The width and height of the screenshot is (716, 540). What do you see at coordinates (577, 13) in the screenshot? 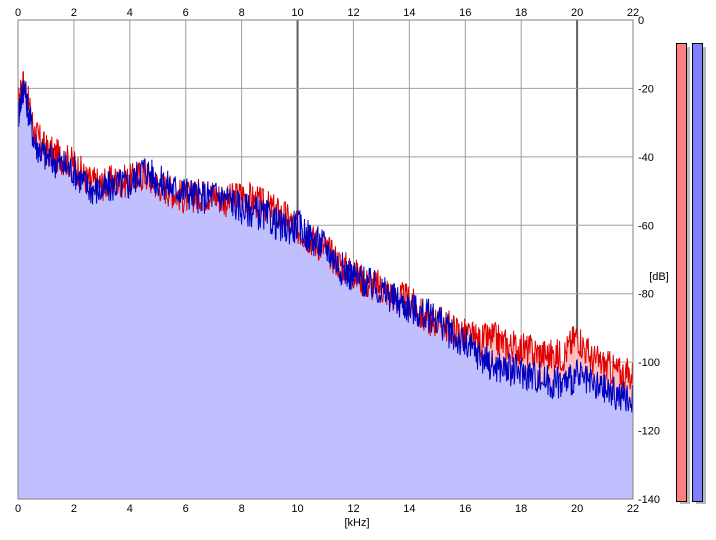
I see `x-tick-label-top: 20` at bounding box center [577, 13].